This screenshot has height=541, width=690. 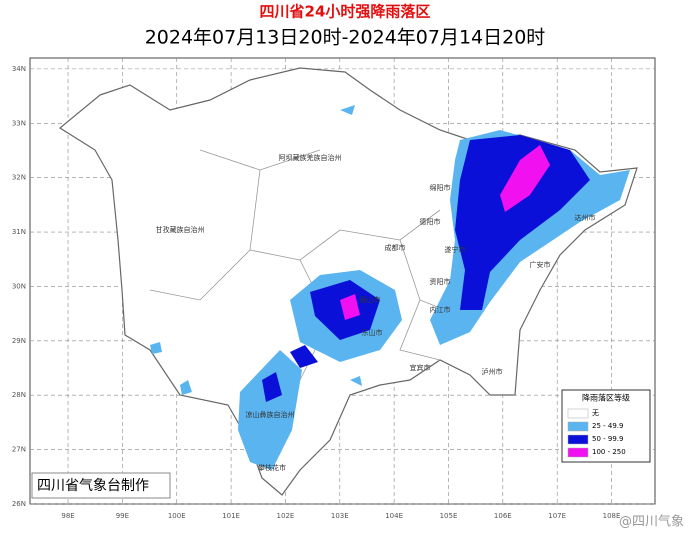 I want to click on footer: 四川省气象台制作, so click(x=93, y=486).